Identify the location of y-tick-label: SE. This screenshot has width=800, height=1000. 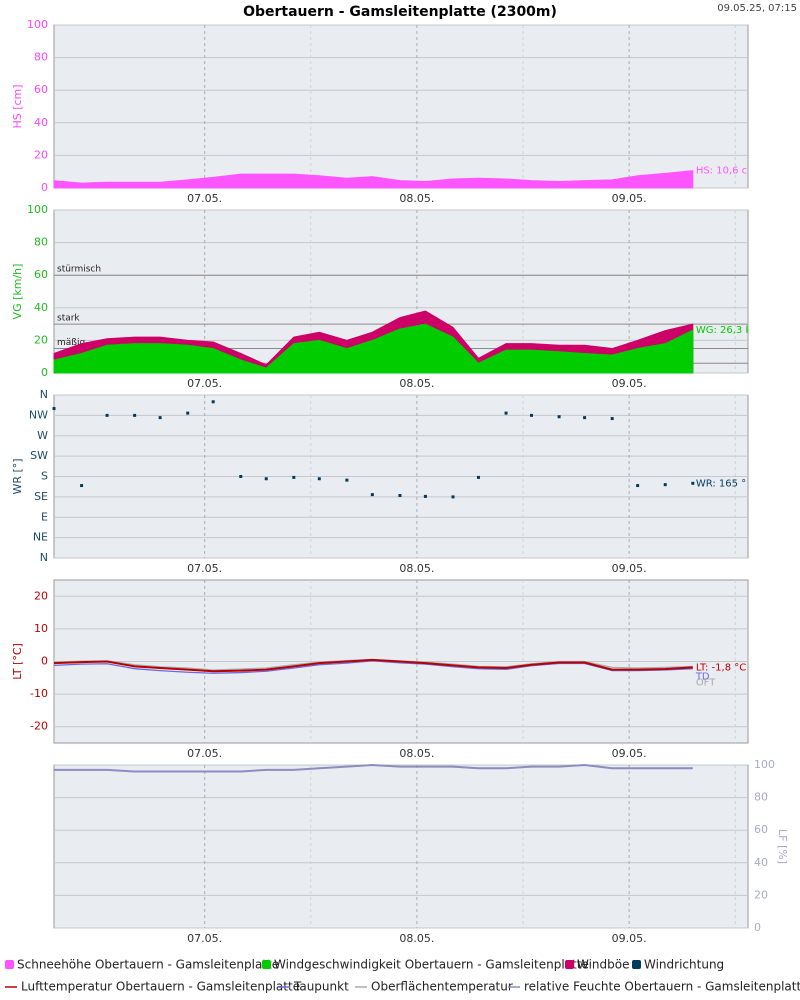
(41, 496).